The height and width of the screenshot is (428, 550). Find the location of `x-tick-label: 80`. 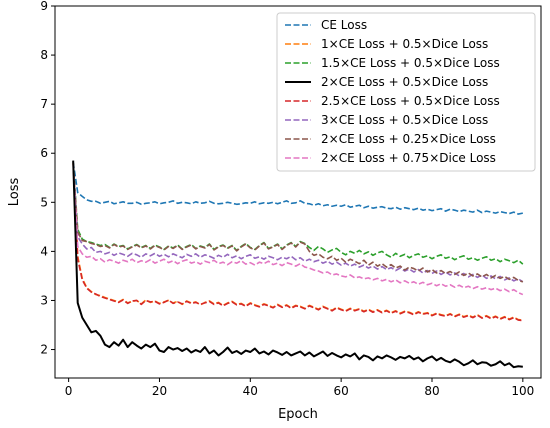

x-tick-label: 80 is located at coordinates (431, 391).